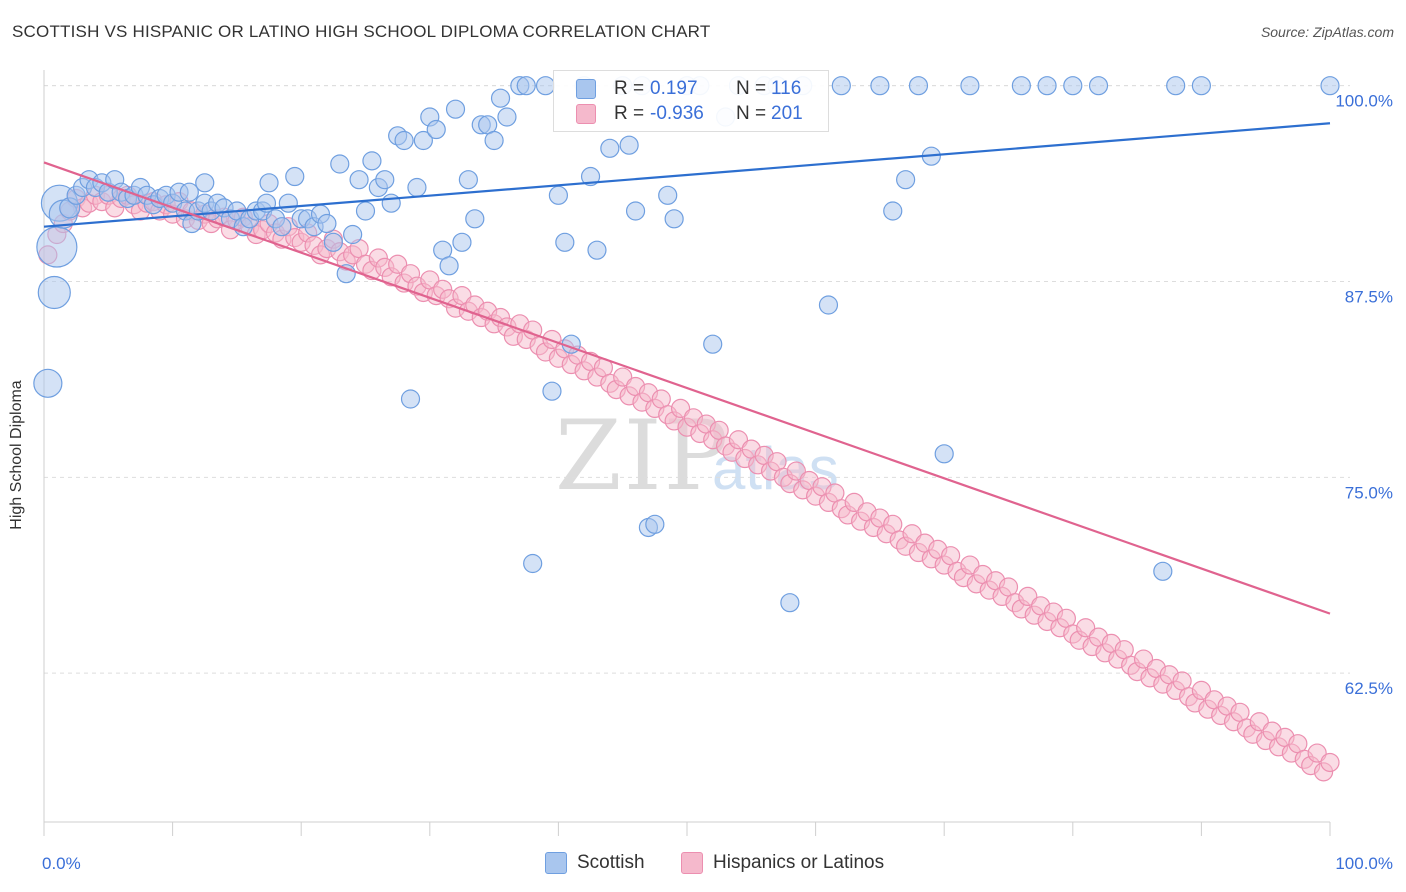  What do you see at coordinates (1327, 32) in the screenshot?
I see `source-label: Source: ZipAtlas.com` at bounding box center [1327, 32].